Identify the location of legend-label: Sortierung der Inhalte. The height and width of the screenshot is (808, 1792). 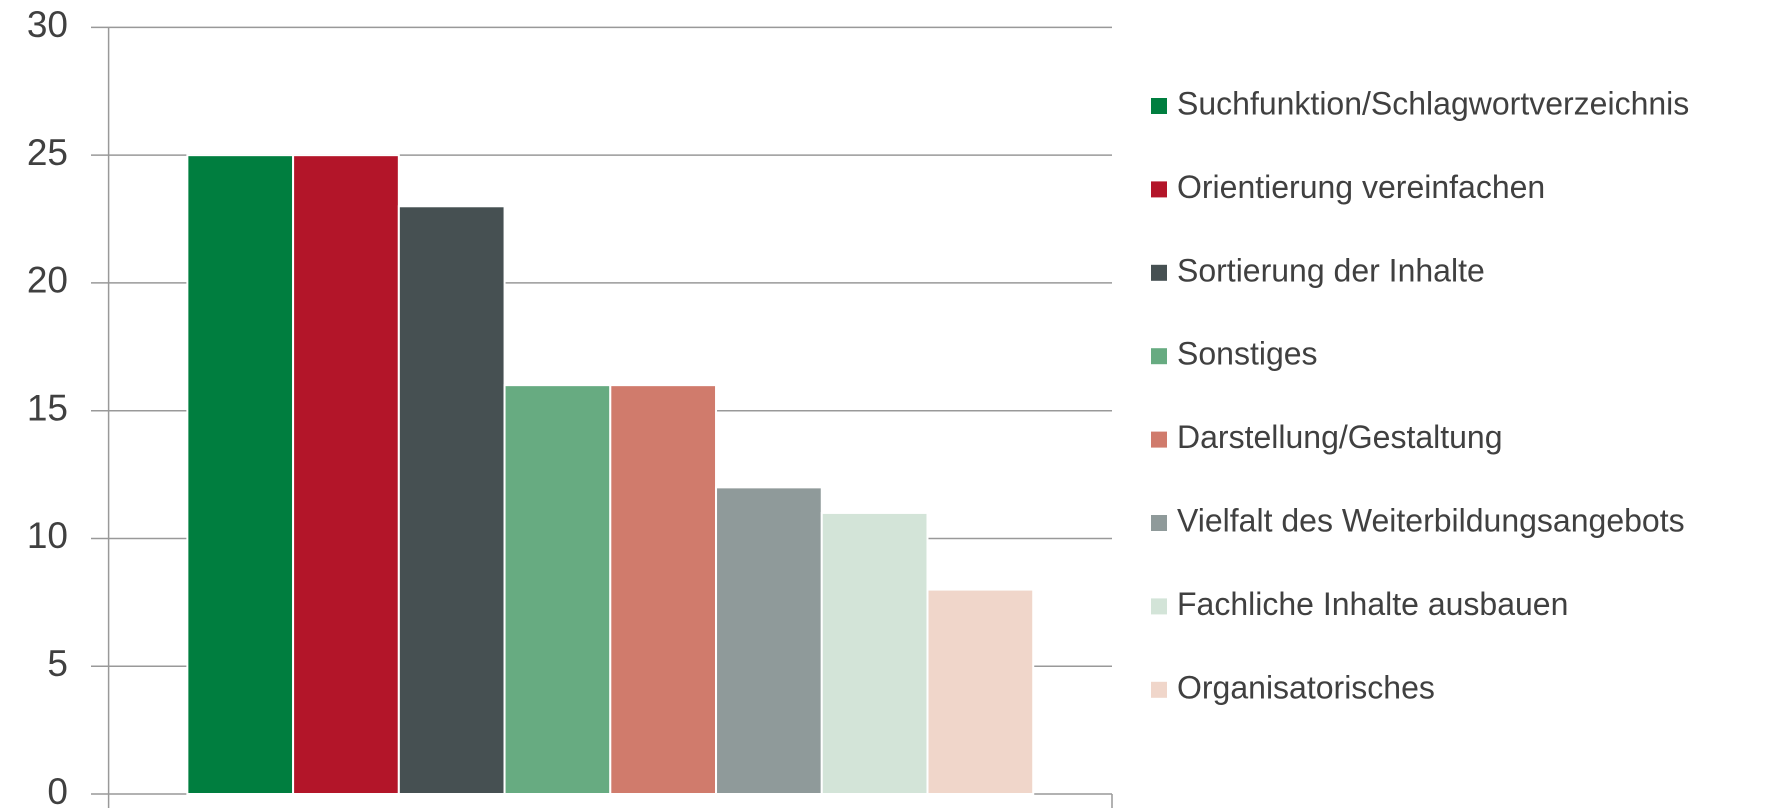
(1331, 270).